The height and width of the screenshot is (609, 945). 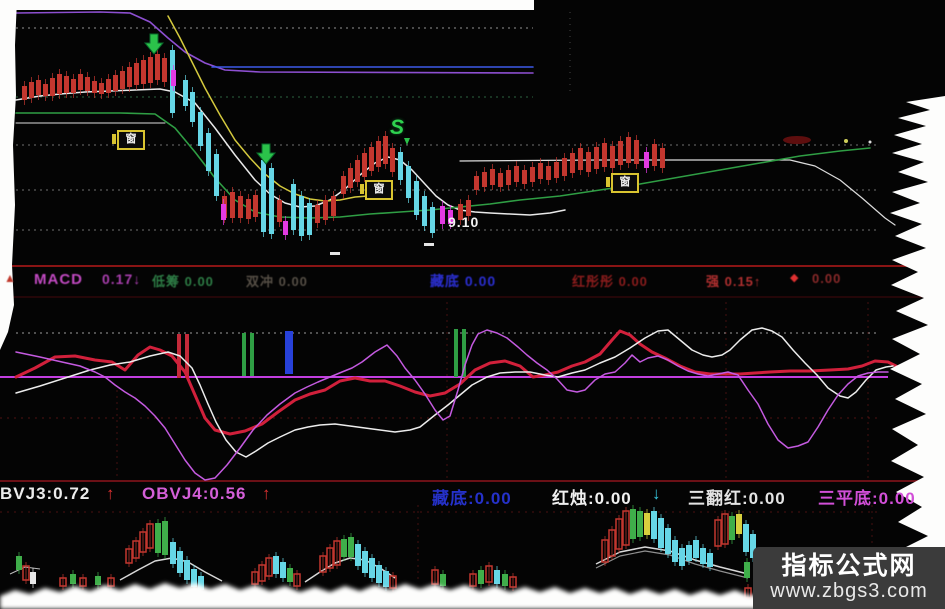 What do you see at coordinates (154, 44) in the screenshot?
I see `green-down-arrow-icon` at bounding box center [154, 44].